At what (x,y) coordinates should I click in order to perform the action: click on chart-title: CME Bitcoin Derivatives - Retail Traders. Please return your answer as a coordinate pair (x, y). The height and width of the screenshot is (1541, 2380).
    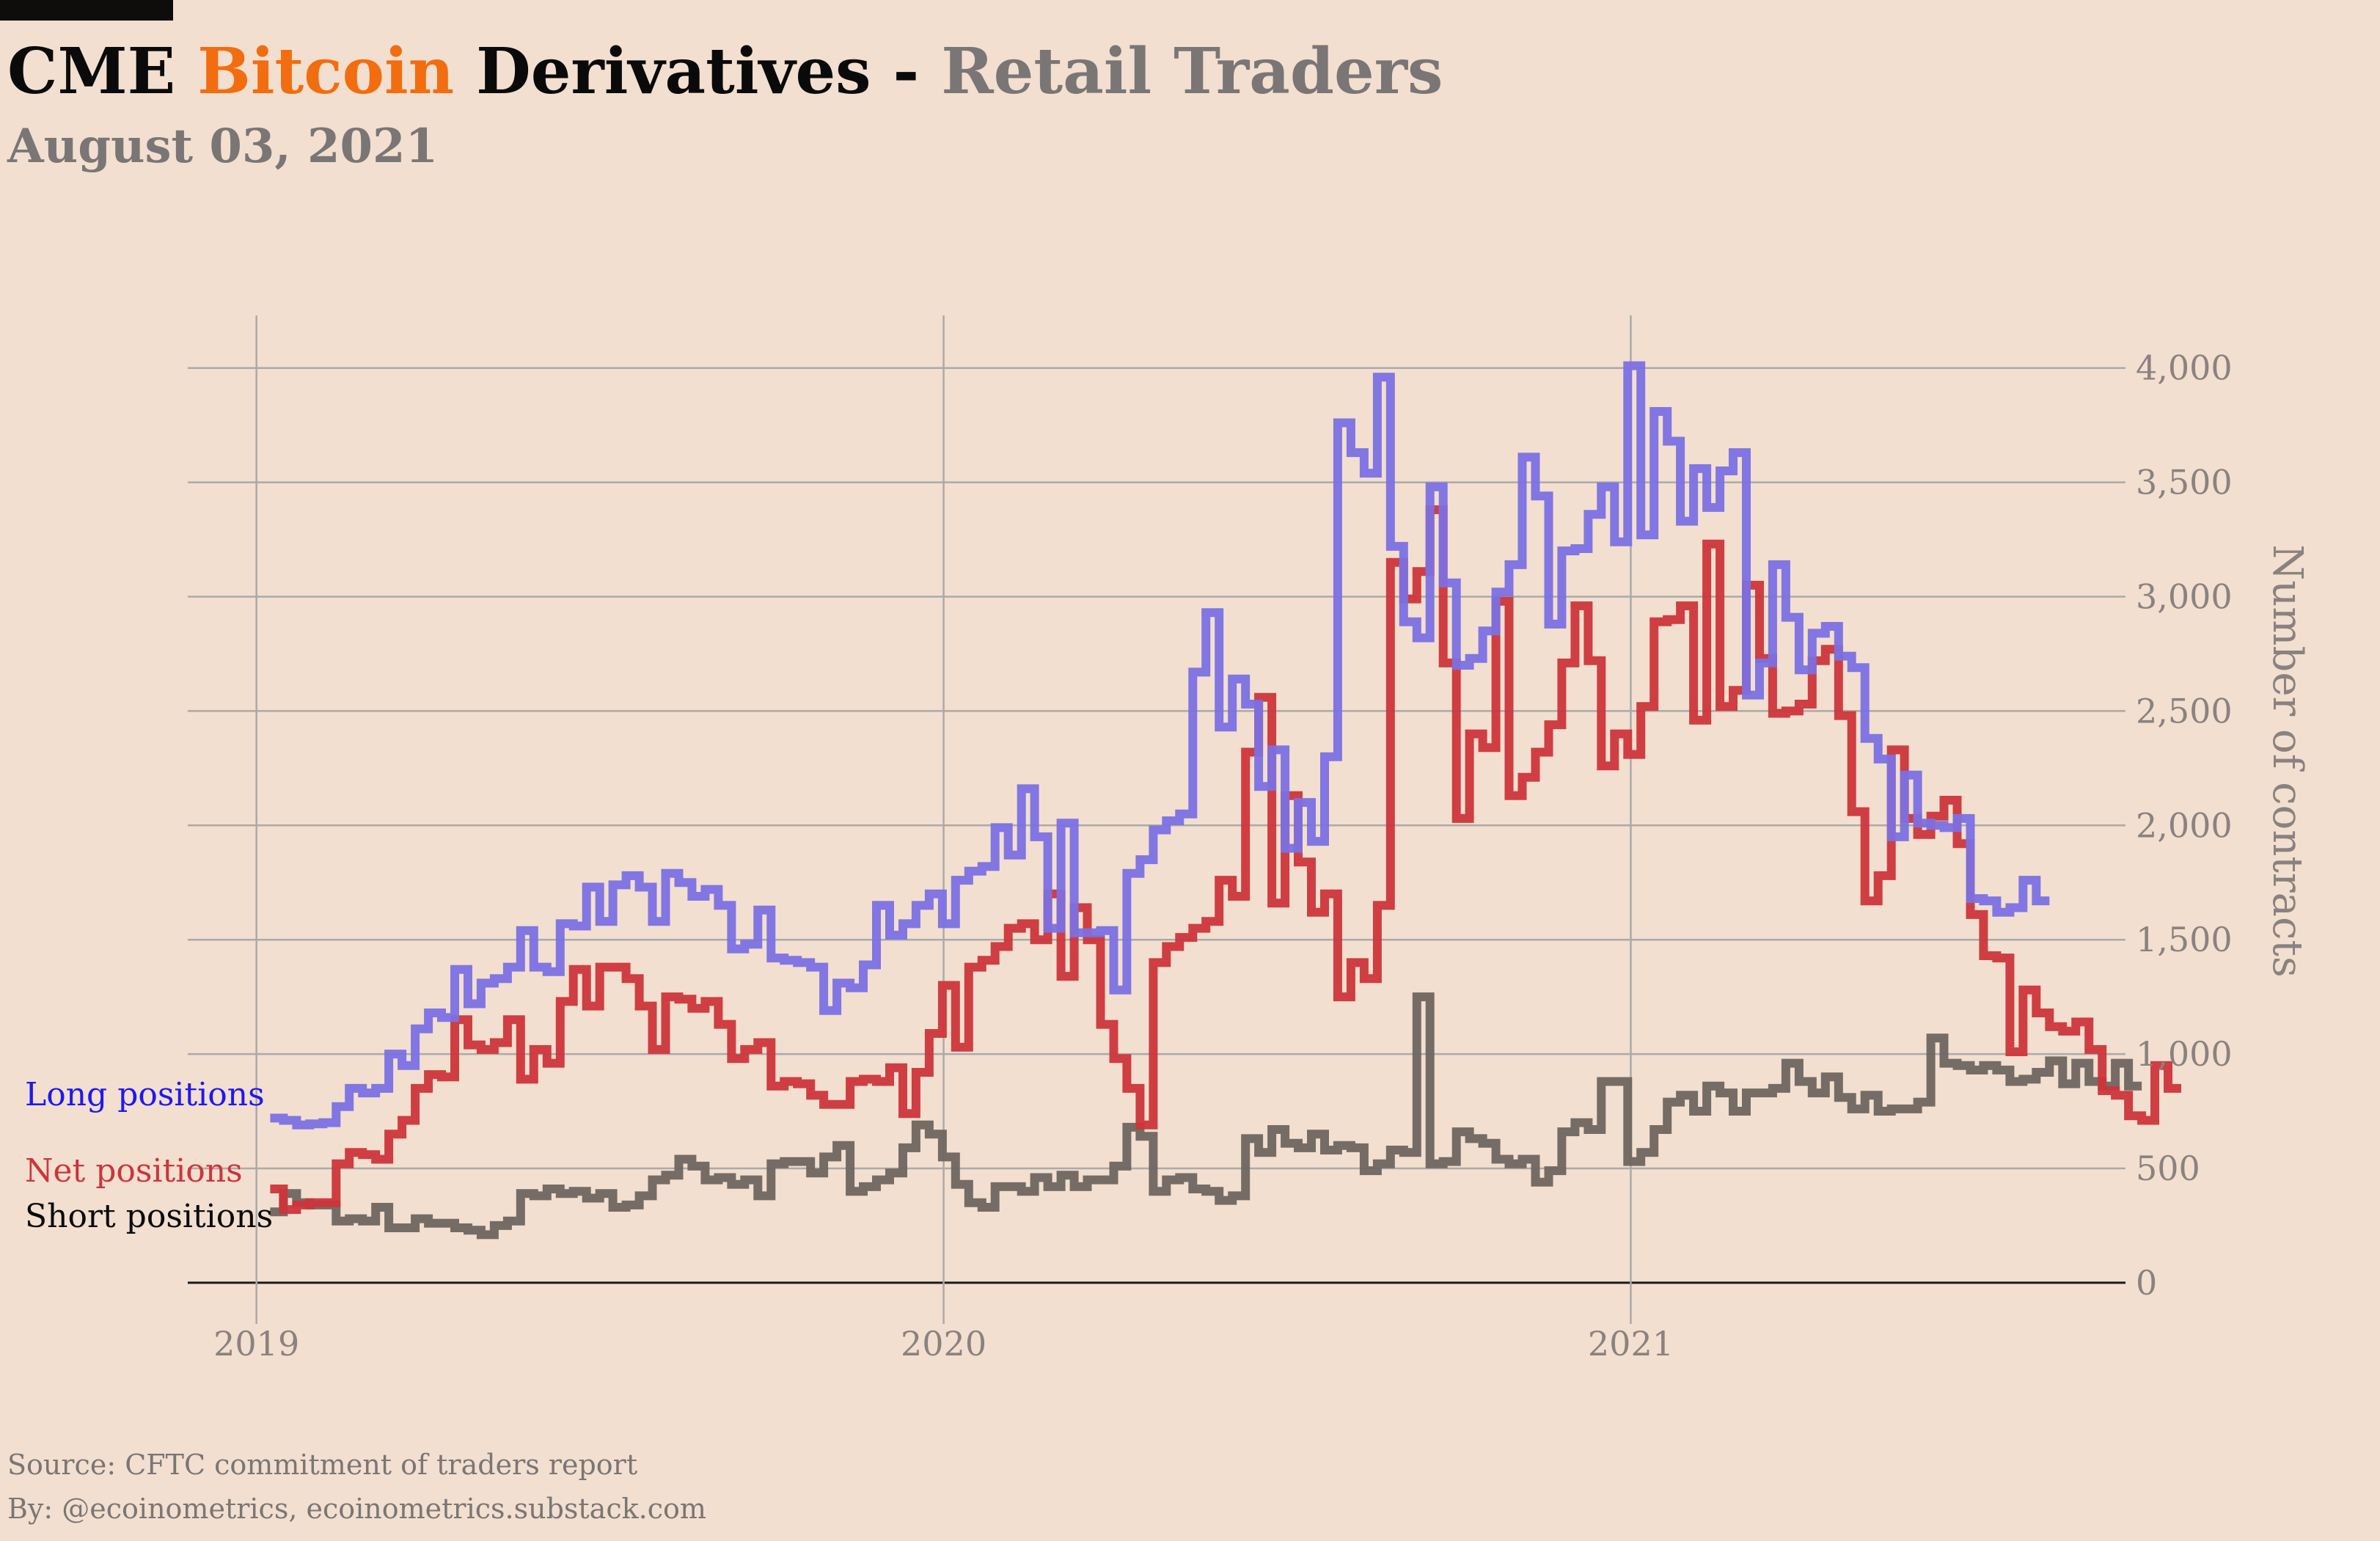
    Looking at the image, I should click on (725, 72).